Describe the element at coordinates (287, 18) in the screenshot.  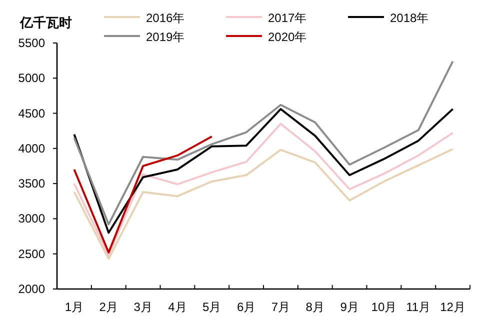
I see `legend-label: 2017年` at that location.